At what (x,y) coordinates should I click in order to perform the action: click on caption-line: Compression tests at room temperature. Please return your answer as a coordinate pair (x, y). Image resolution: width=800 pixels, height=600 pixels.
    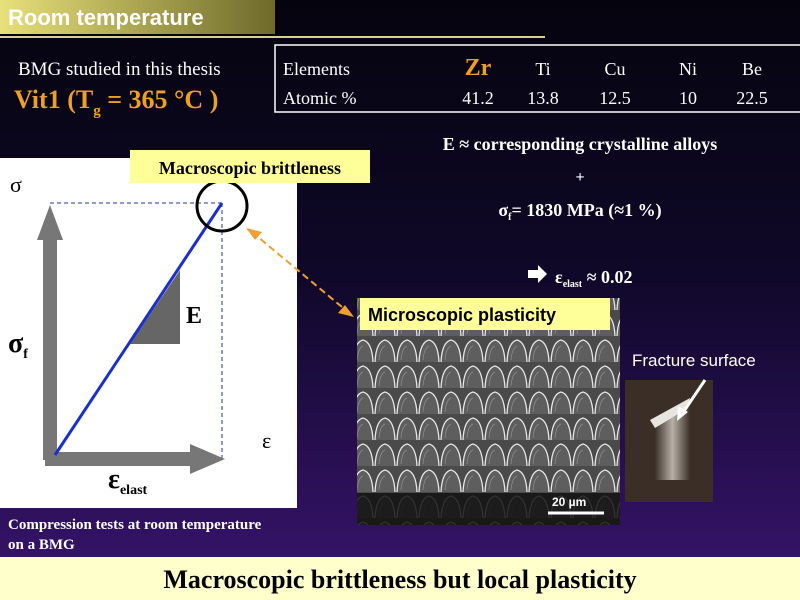
    Looking at the image, I should click on (135, 525).